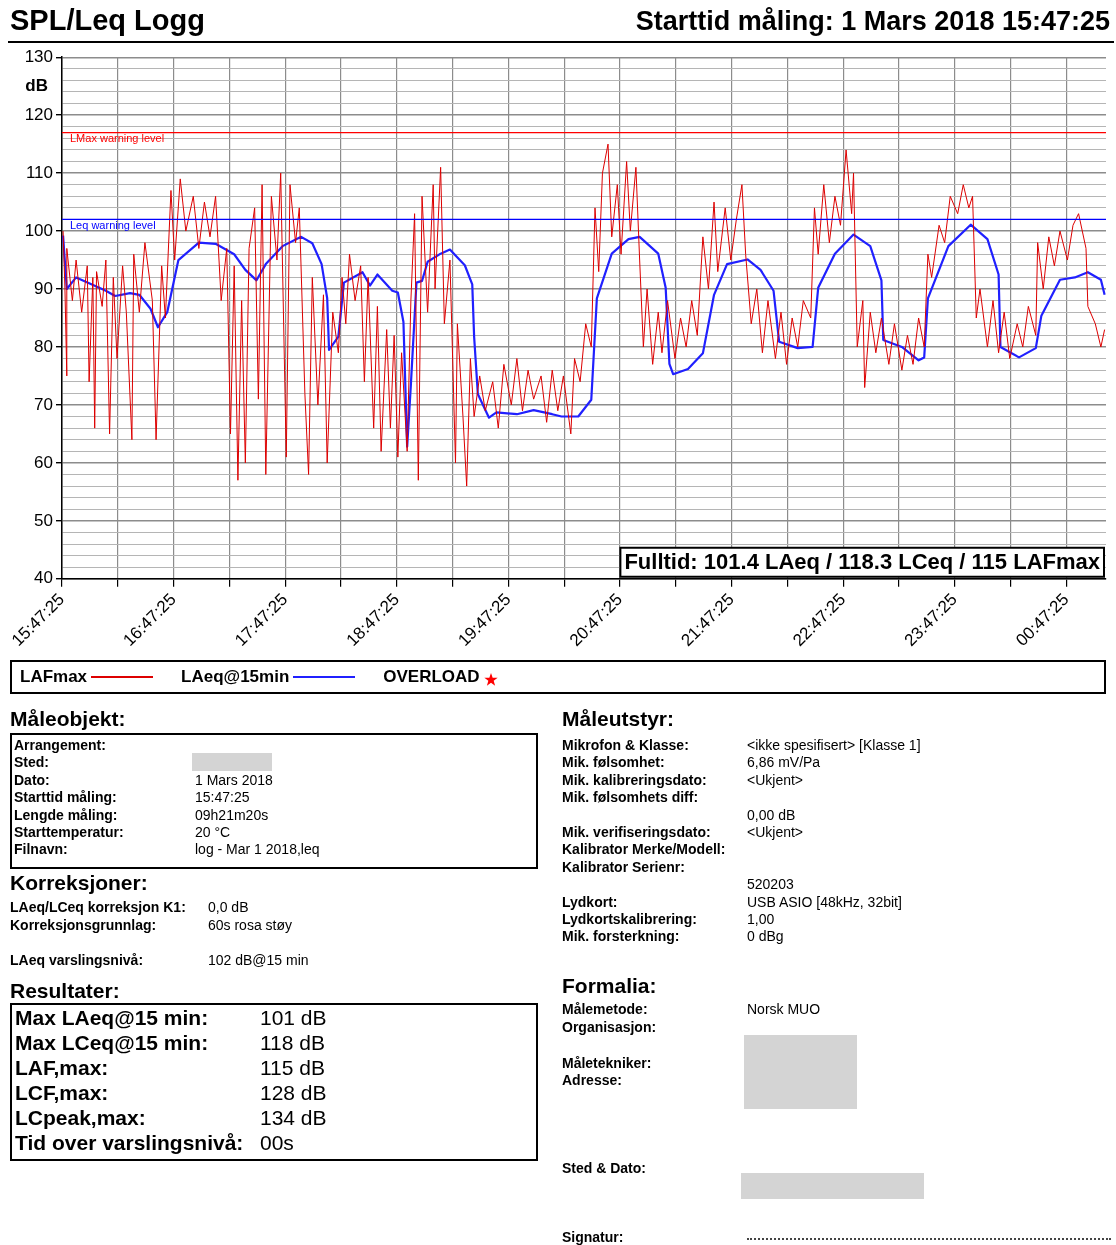 This screenshot has height=1245, width=1116. What do you see at coordinates (113, 225) in the screenshot?
I see `ref-line-label: Leq warning level` at bounding box center [113, 225].